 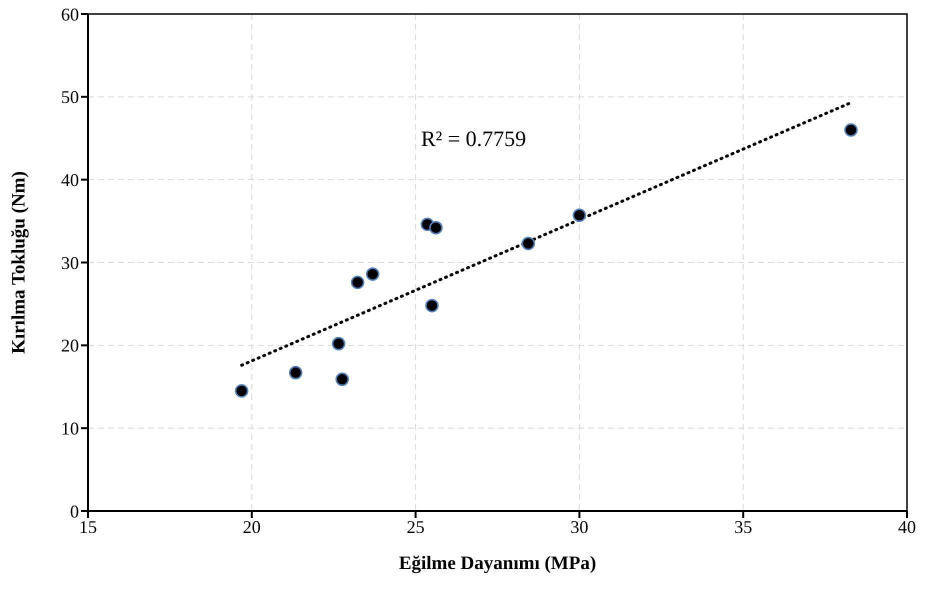 I want to click on x-axis-title: Eğilme Dayanımı (MPa), so click(x=497, y=563).